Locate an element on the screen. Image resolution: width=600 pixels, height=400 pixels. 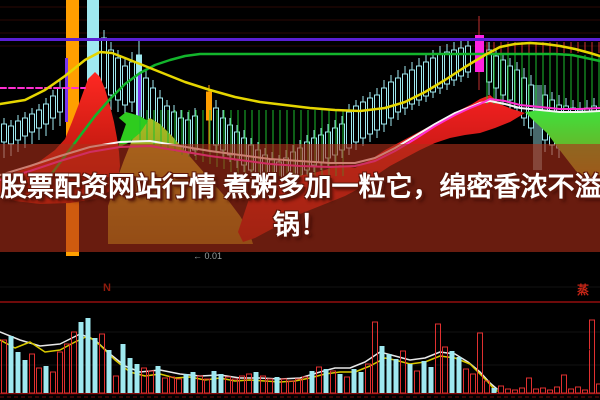
volume-marker-right: 蒸 is located at coordinates (583, 290).